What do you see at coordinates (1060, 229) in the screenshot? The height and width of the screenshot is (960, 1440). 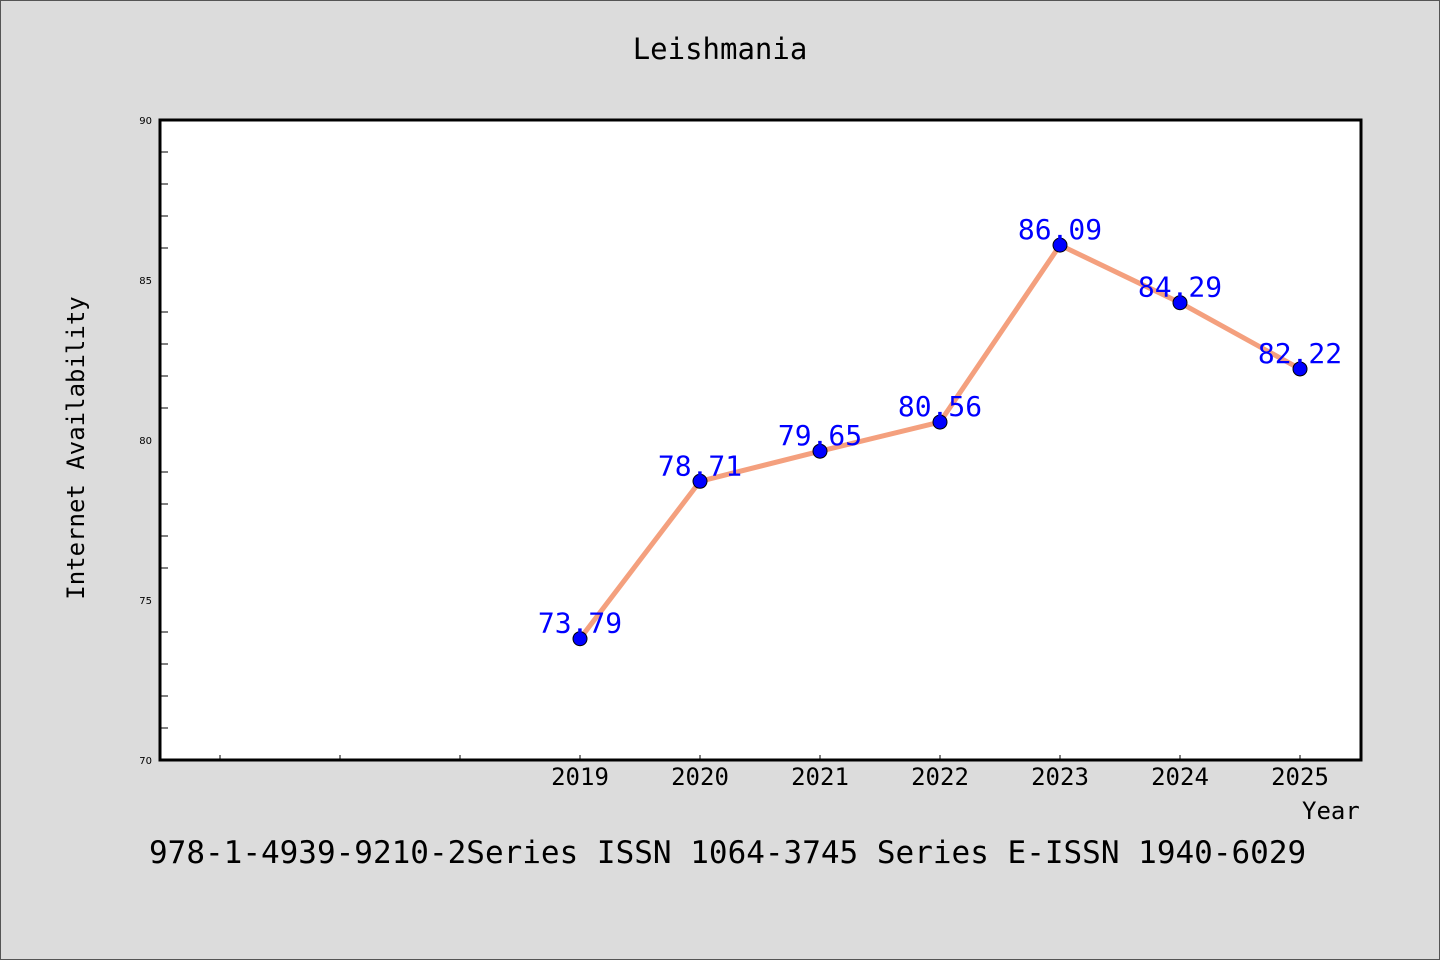 I see `data-label: 86.09` at bounding box center [1060, 229].